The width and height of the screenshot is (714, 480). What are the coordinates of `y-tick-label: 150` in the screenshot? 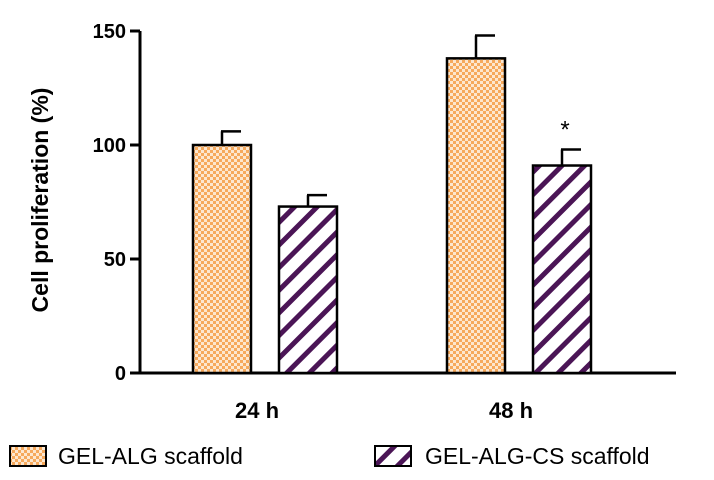 It's located at (109, 32).